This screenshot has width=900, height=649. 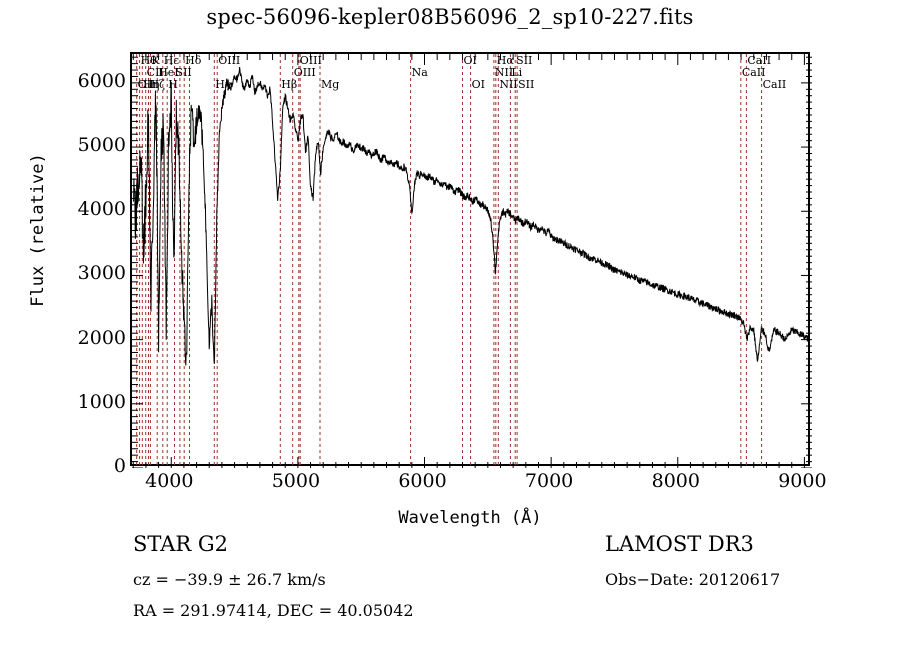 What do you see at coordinates (151, 84) in the screenshot?
I see `spectral-line-label: Hη` at bounding box center [151, 84].